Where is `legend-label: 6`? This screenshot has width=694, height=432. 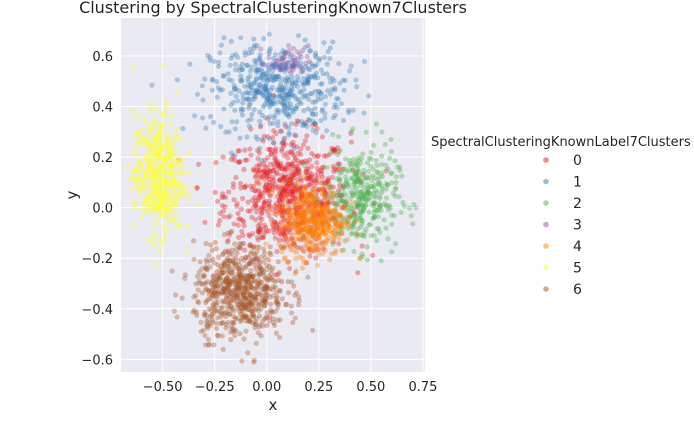 legend-label: 6 is located at coordinates (577, 290).